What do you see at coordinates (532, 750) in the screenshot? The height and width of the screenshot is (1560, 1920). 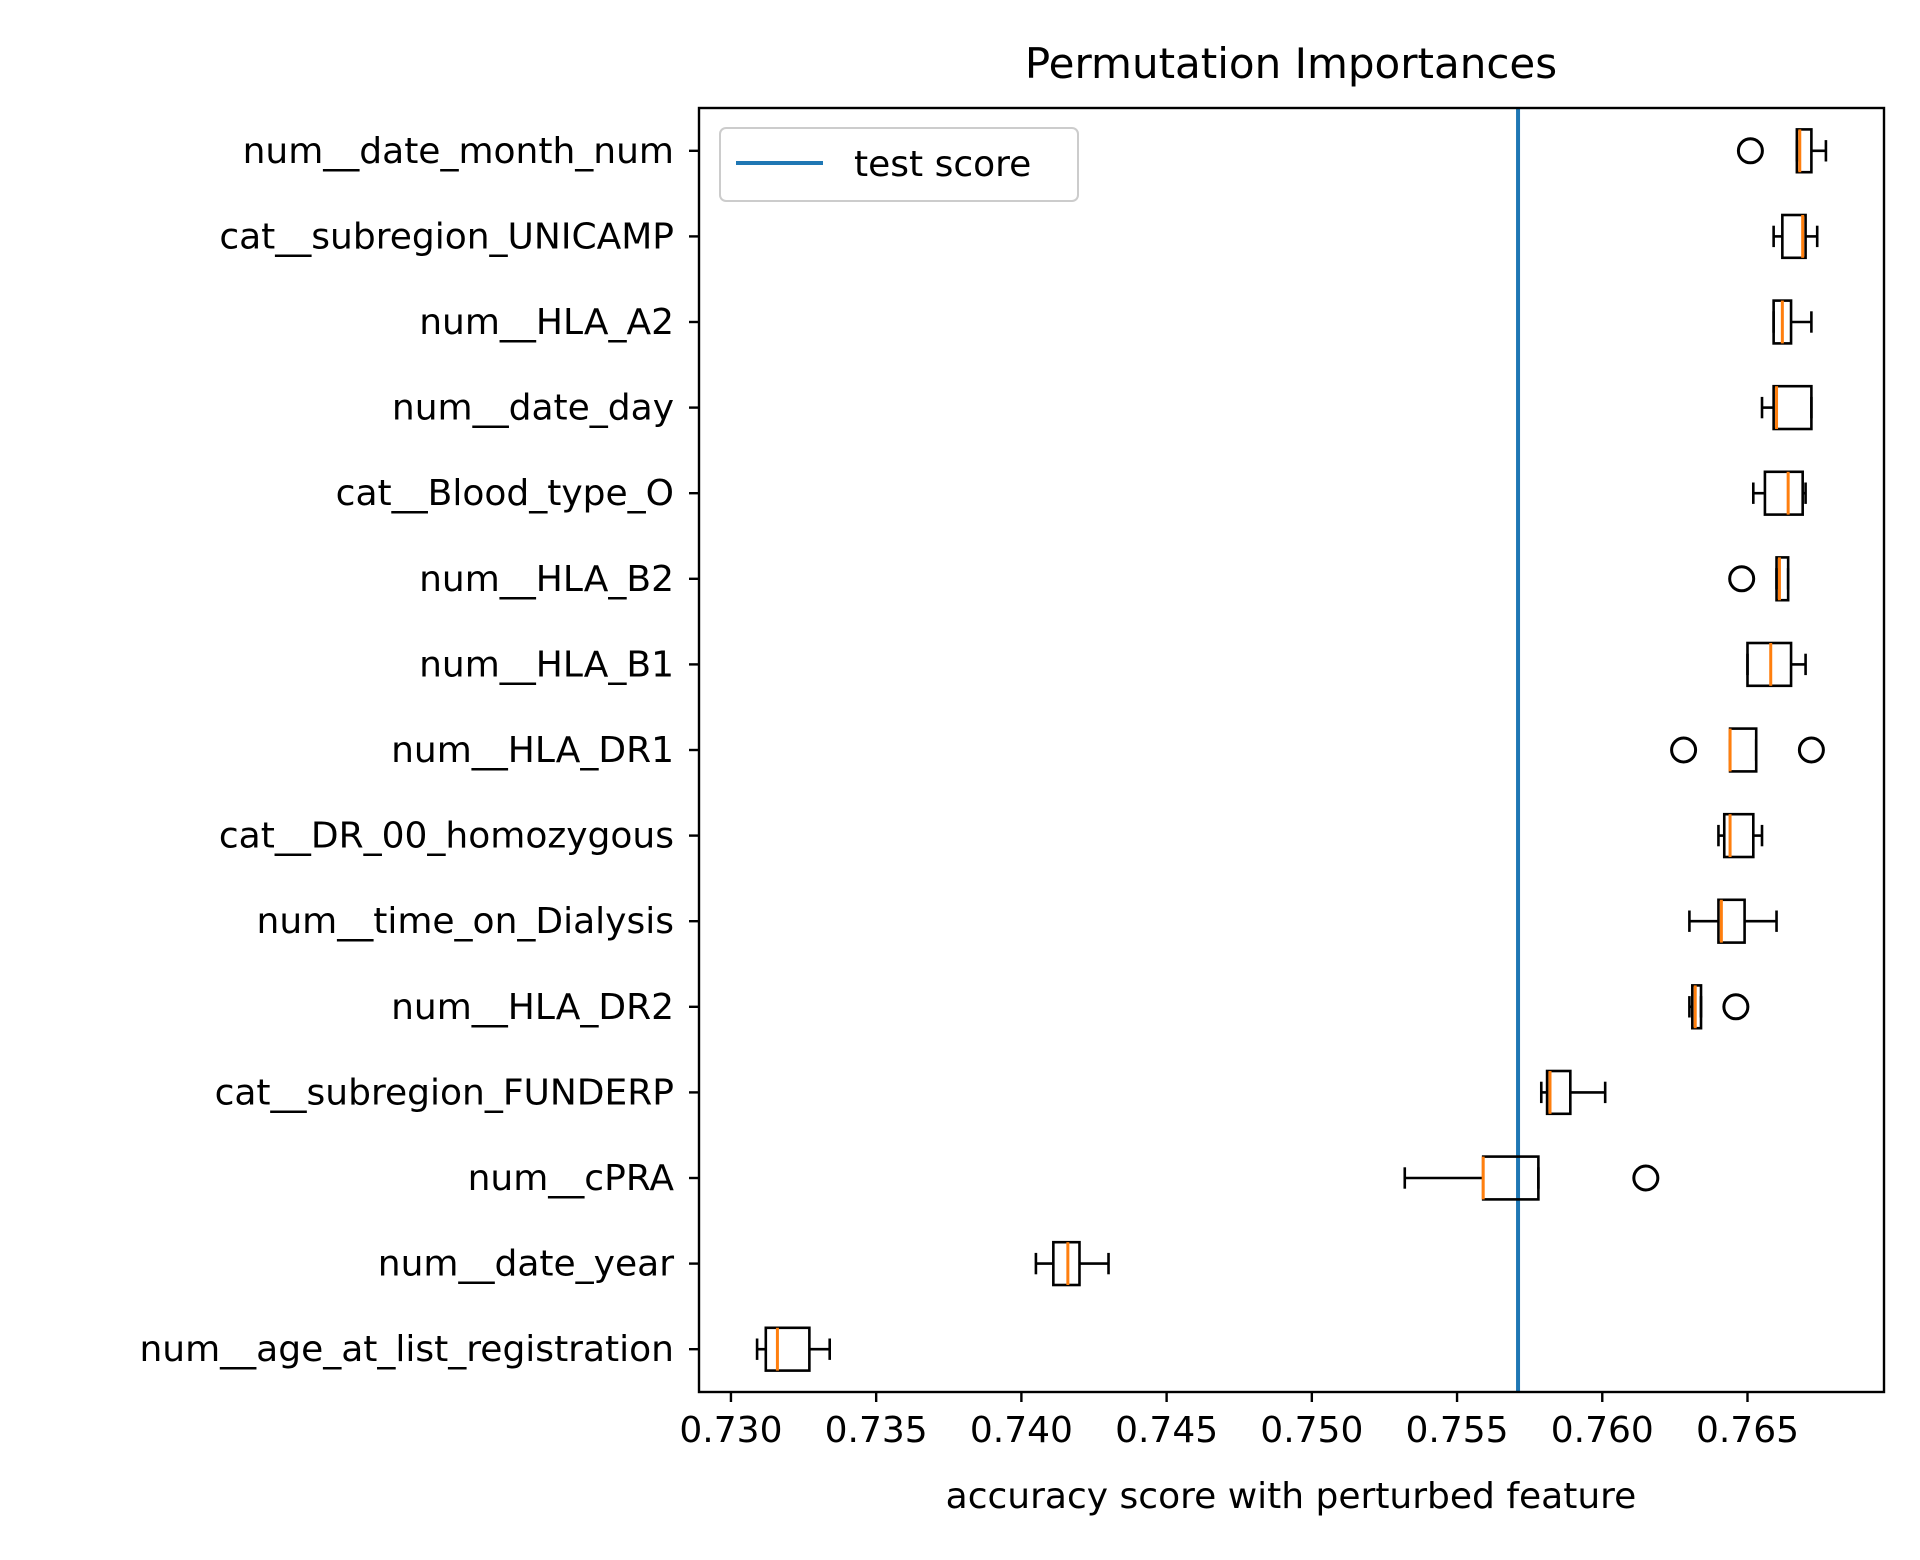 I see `y-tick-label: num__HLA_DR1` at bounding box center [532, 750].